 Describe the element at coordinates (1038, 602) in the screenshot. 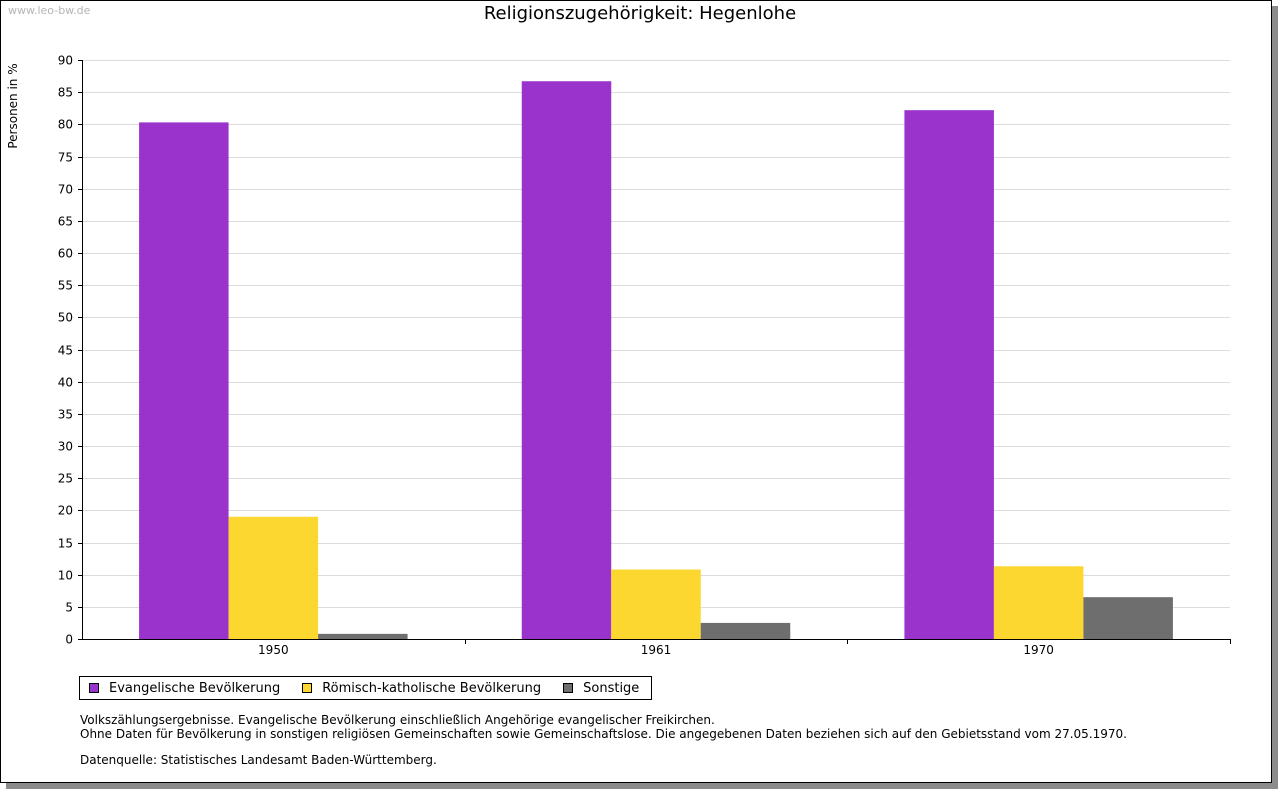

I see `bar-1970-katholisch` at that location.